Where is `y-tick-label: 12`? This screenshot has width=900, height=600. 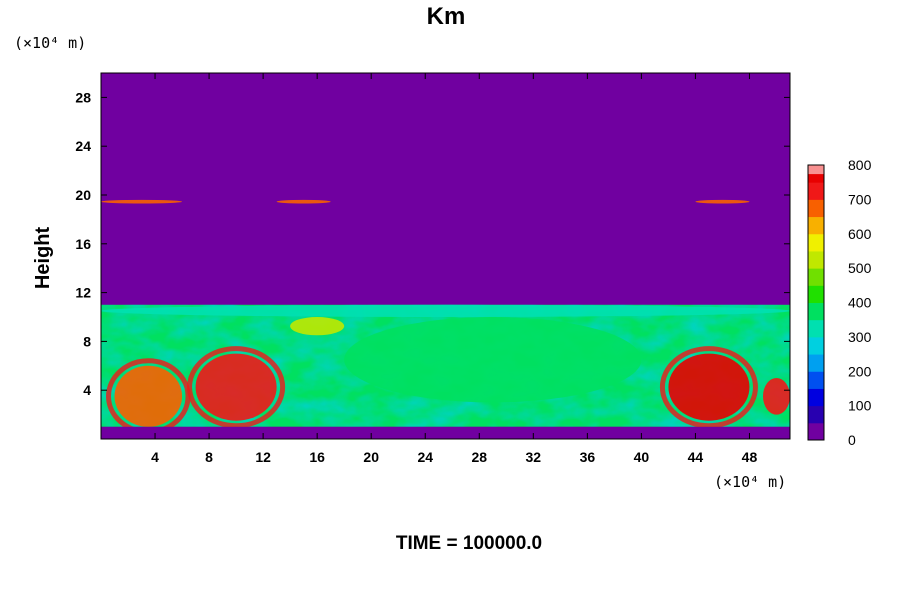
y-tick-label: 12 is located at coordinates (83, 293).